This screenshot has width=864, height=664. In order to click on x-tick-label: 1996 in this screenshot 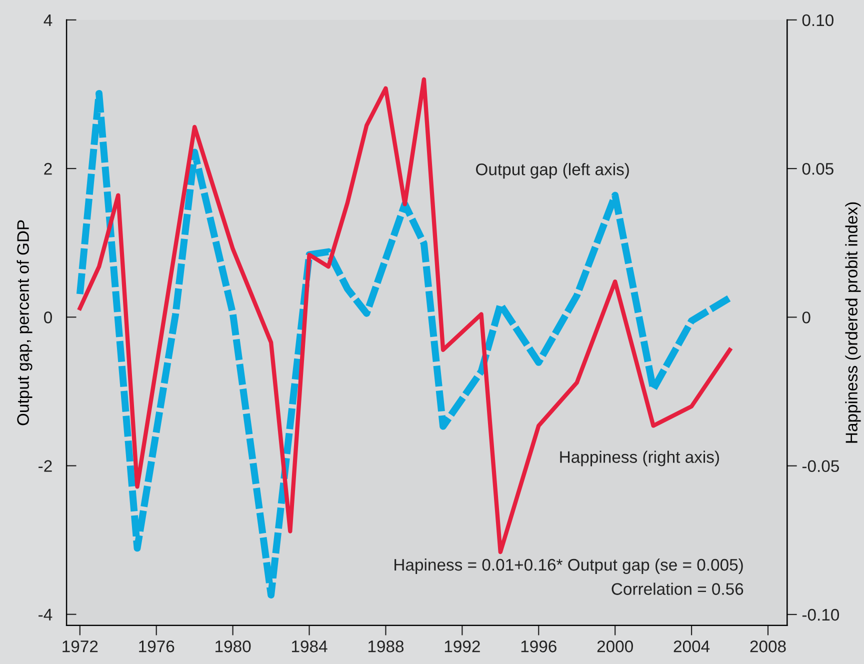, I will do `click(538, 646)`.